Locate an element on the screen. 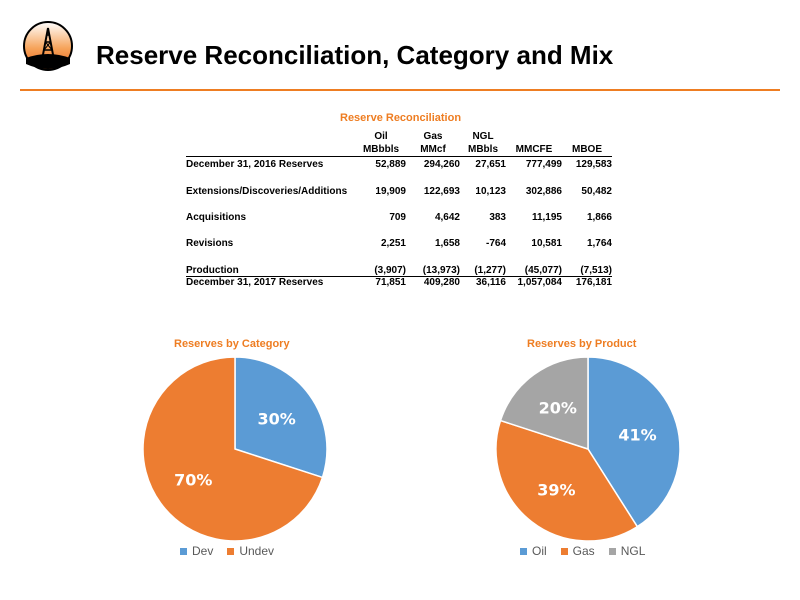 Image resolution: width=800 pixels, height=600 pixels. cell-value: 19,909 is located at coordinates (390, 191).